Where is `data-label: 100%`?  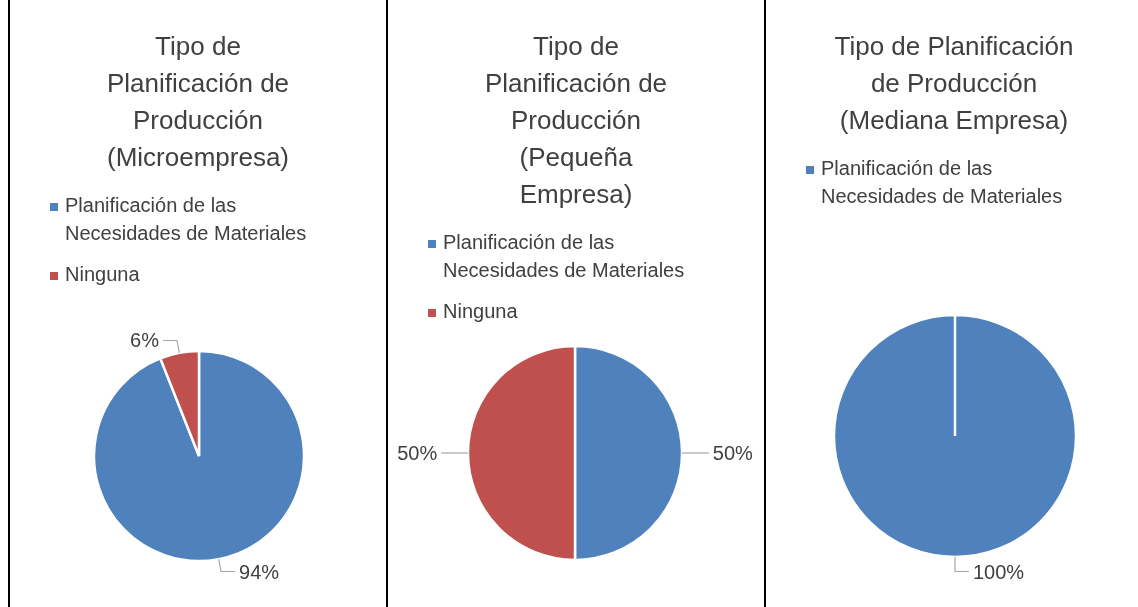 data-label: 100% is located at coordinates (999, 571).